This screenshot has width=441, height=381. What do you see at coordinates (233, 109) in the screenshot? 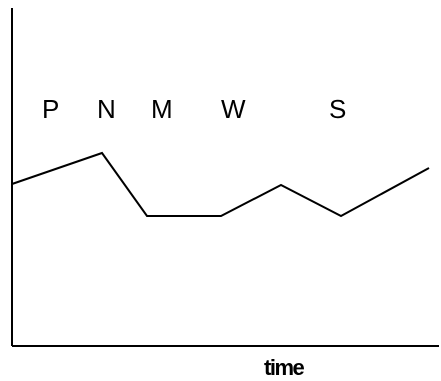
I see `phase-label-w: W` at bounding box center [233, 109].